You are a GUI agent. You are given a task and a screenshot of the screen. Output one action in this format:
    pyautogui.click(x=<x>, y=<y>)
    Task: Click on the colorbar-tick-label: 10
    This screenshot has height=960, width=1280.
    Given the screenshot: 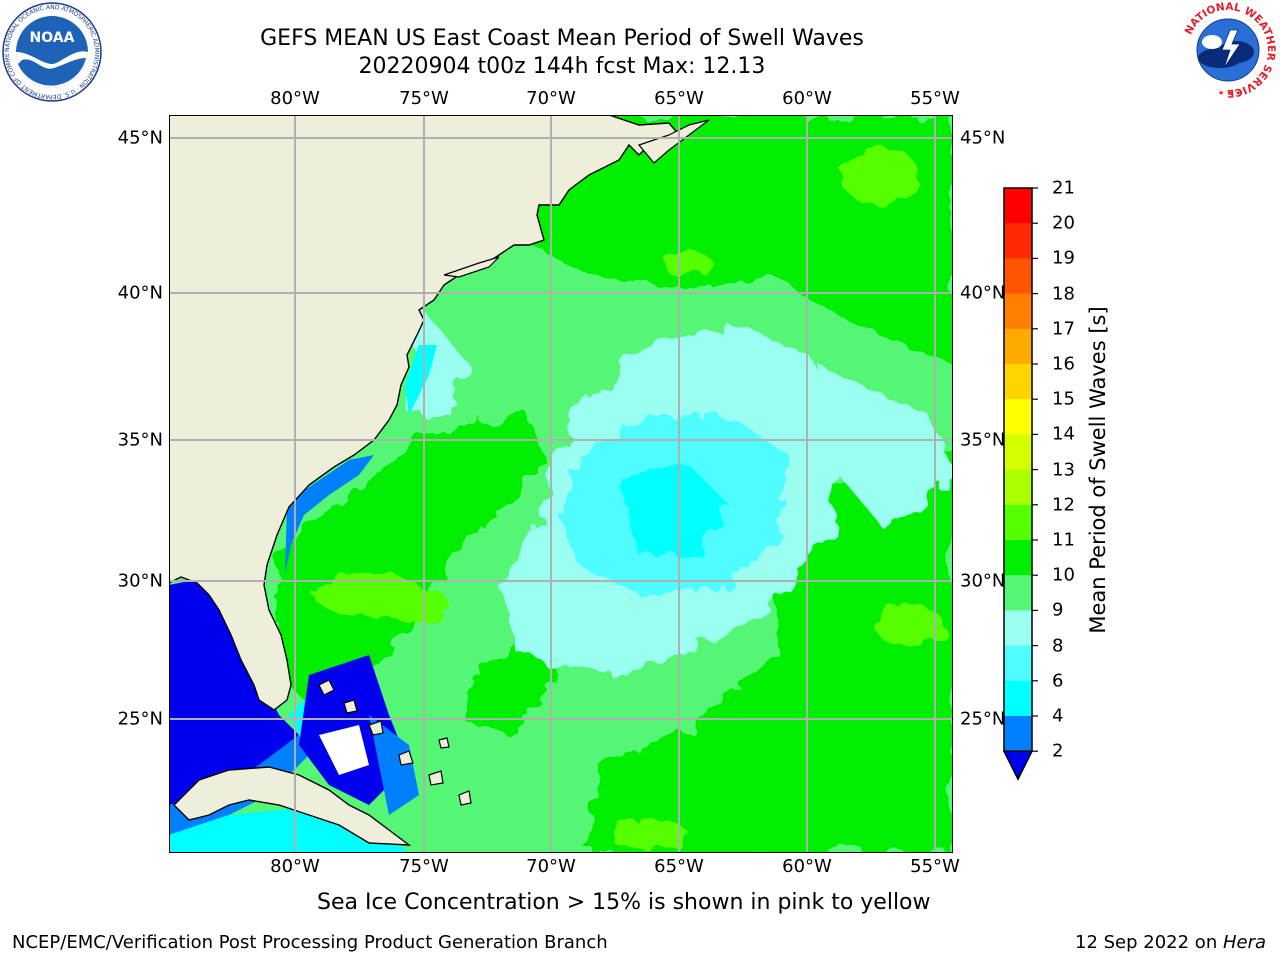 What is the action you would take?
    pyautogui.click(x=1063, y=575)
    